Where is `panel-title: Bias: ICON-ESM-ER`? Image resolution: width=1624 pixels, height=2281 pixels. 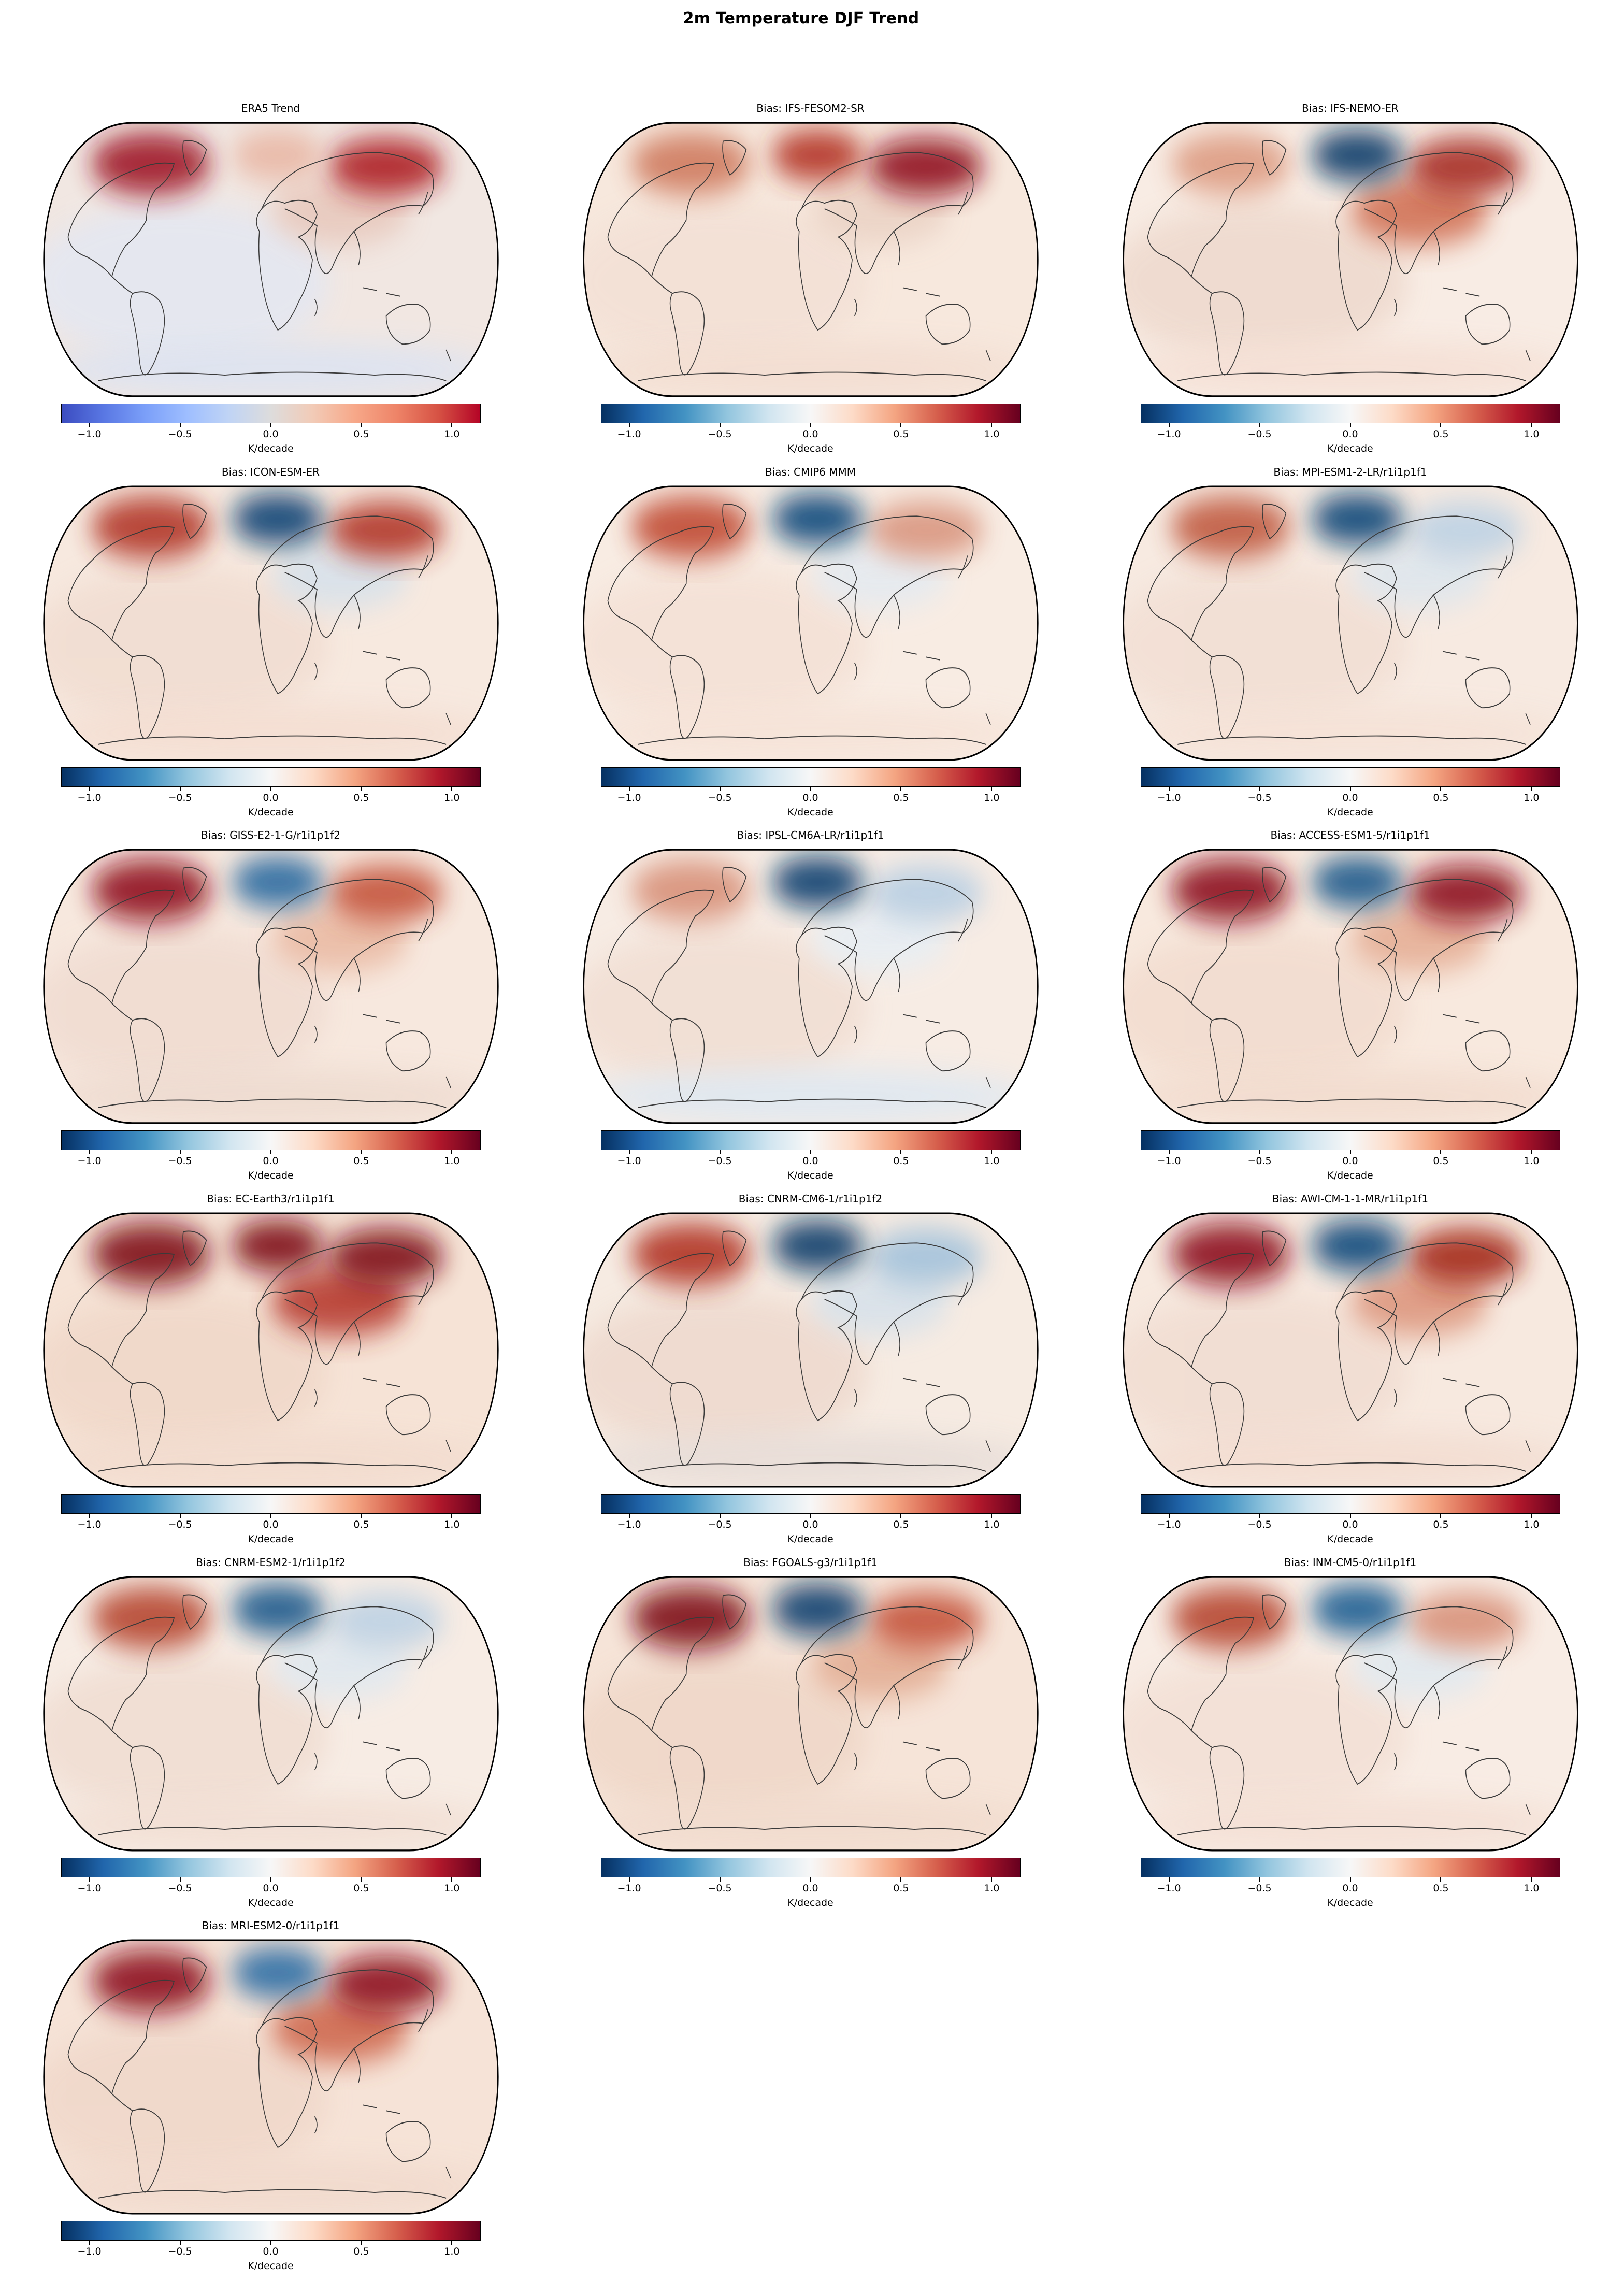
panel-title: Bias: ICON-ESM-ER is located at coordinates (270, 472).